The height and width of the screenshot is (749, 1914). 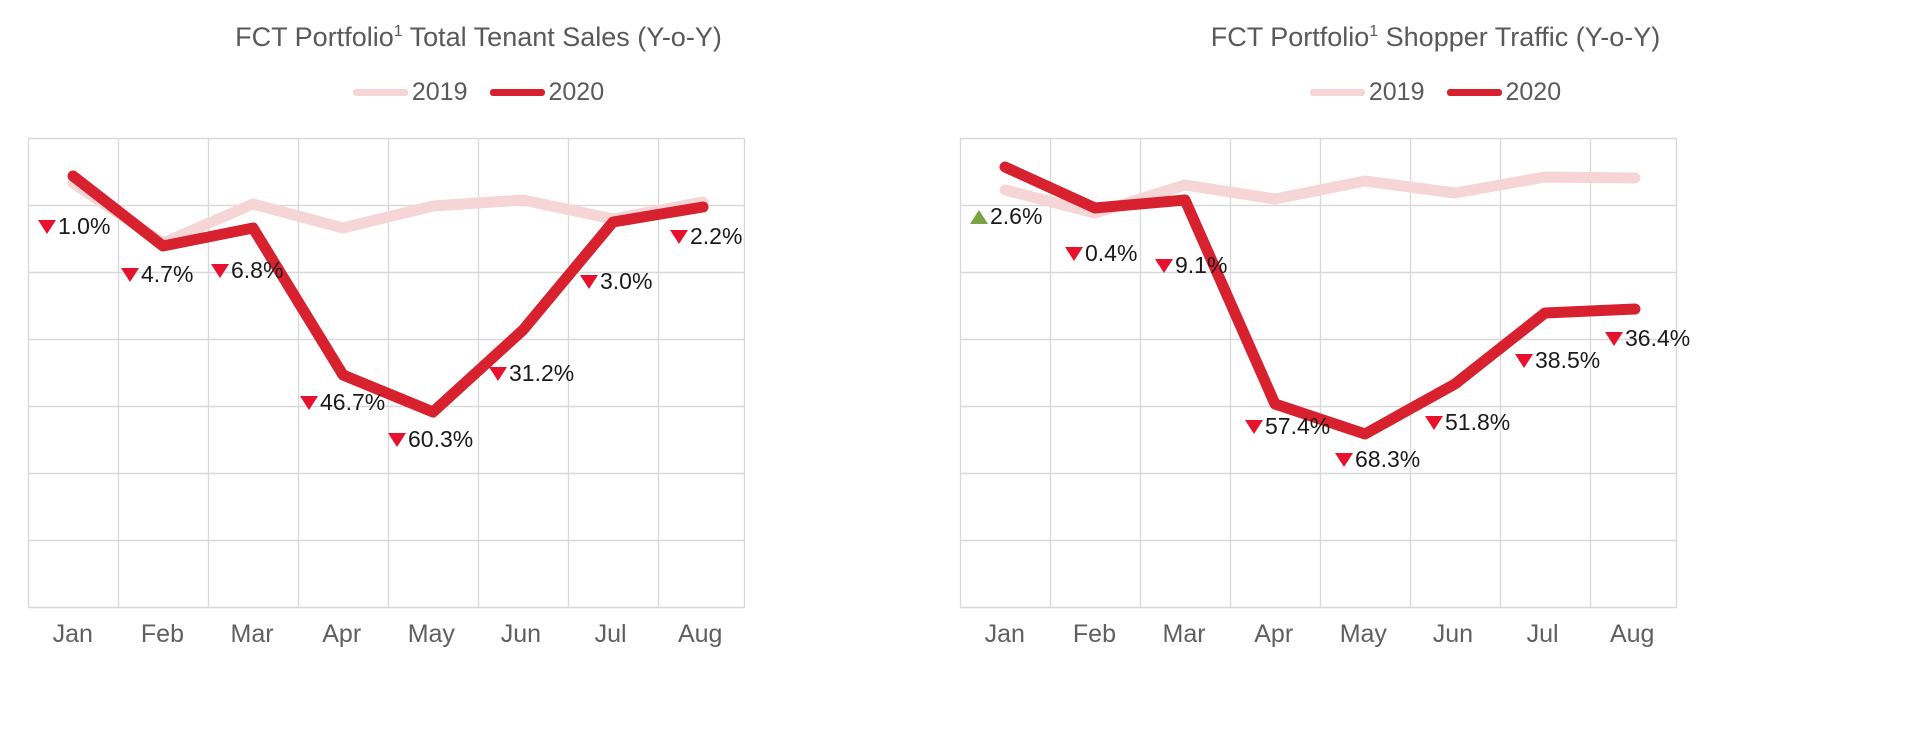 I want to click on chart-title-shopper-traffic: FCT Portfolio1 Shopper Traffic (Y-o-Y), so click(x=1435, y=37).